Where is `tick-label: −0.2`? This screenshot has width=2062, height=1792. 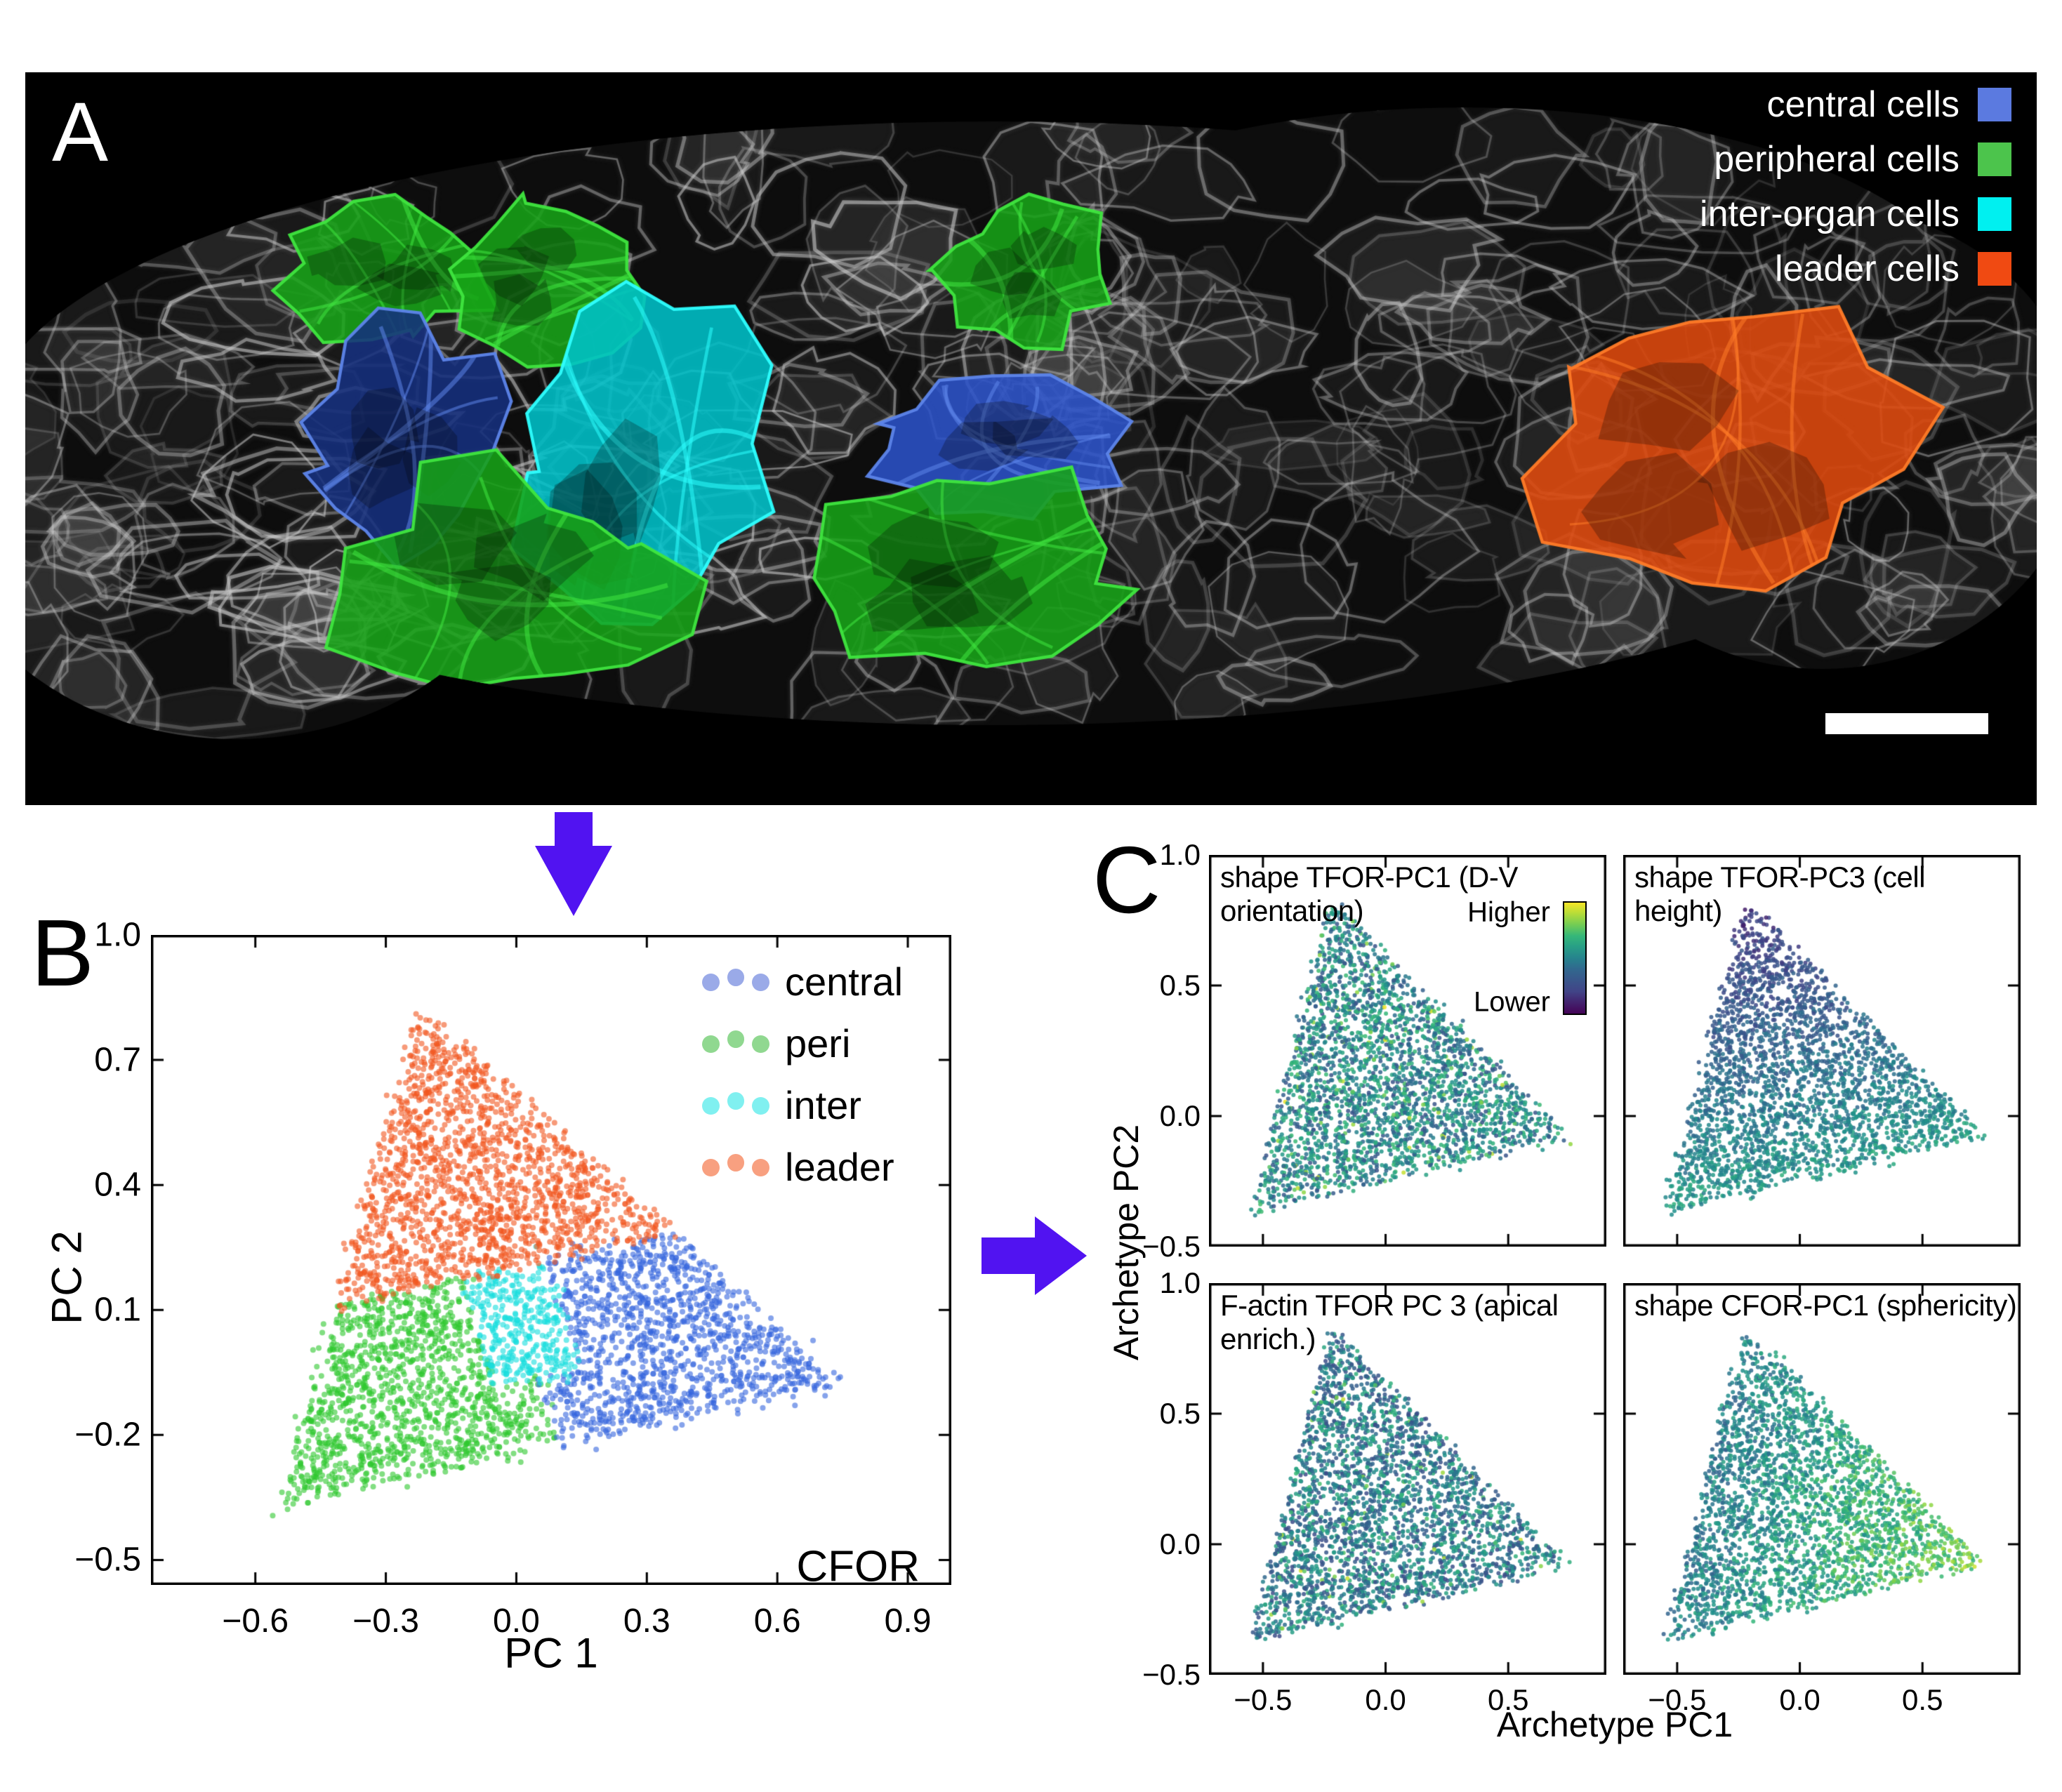 tick-label: −0.2 is located at coordinates (107, 1435).